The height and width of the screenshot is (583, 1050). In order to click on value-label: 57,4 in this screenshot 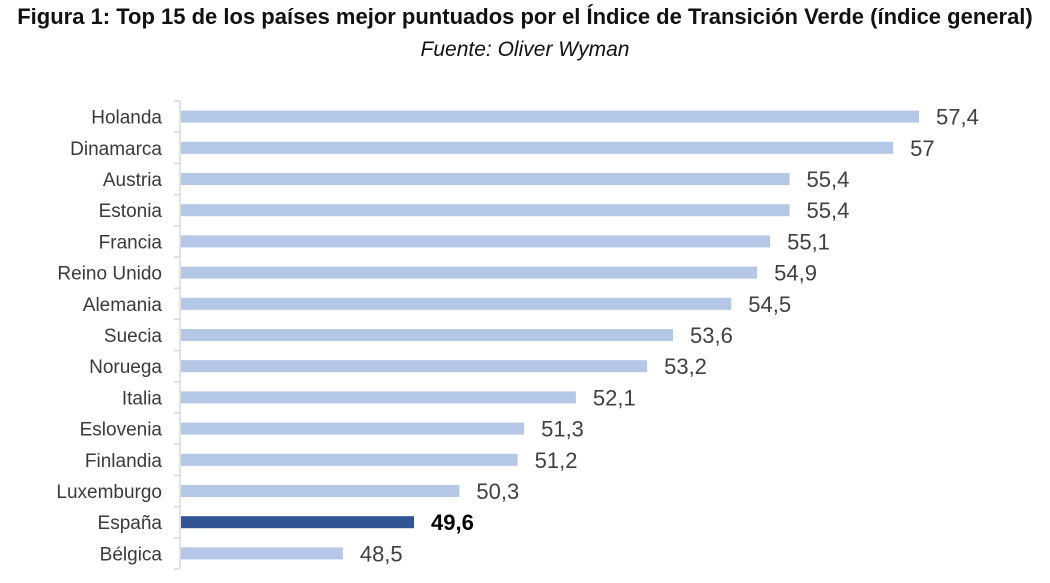, I will do `click(957, 117)`.